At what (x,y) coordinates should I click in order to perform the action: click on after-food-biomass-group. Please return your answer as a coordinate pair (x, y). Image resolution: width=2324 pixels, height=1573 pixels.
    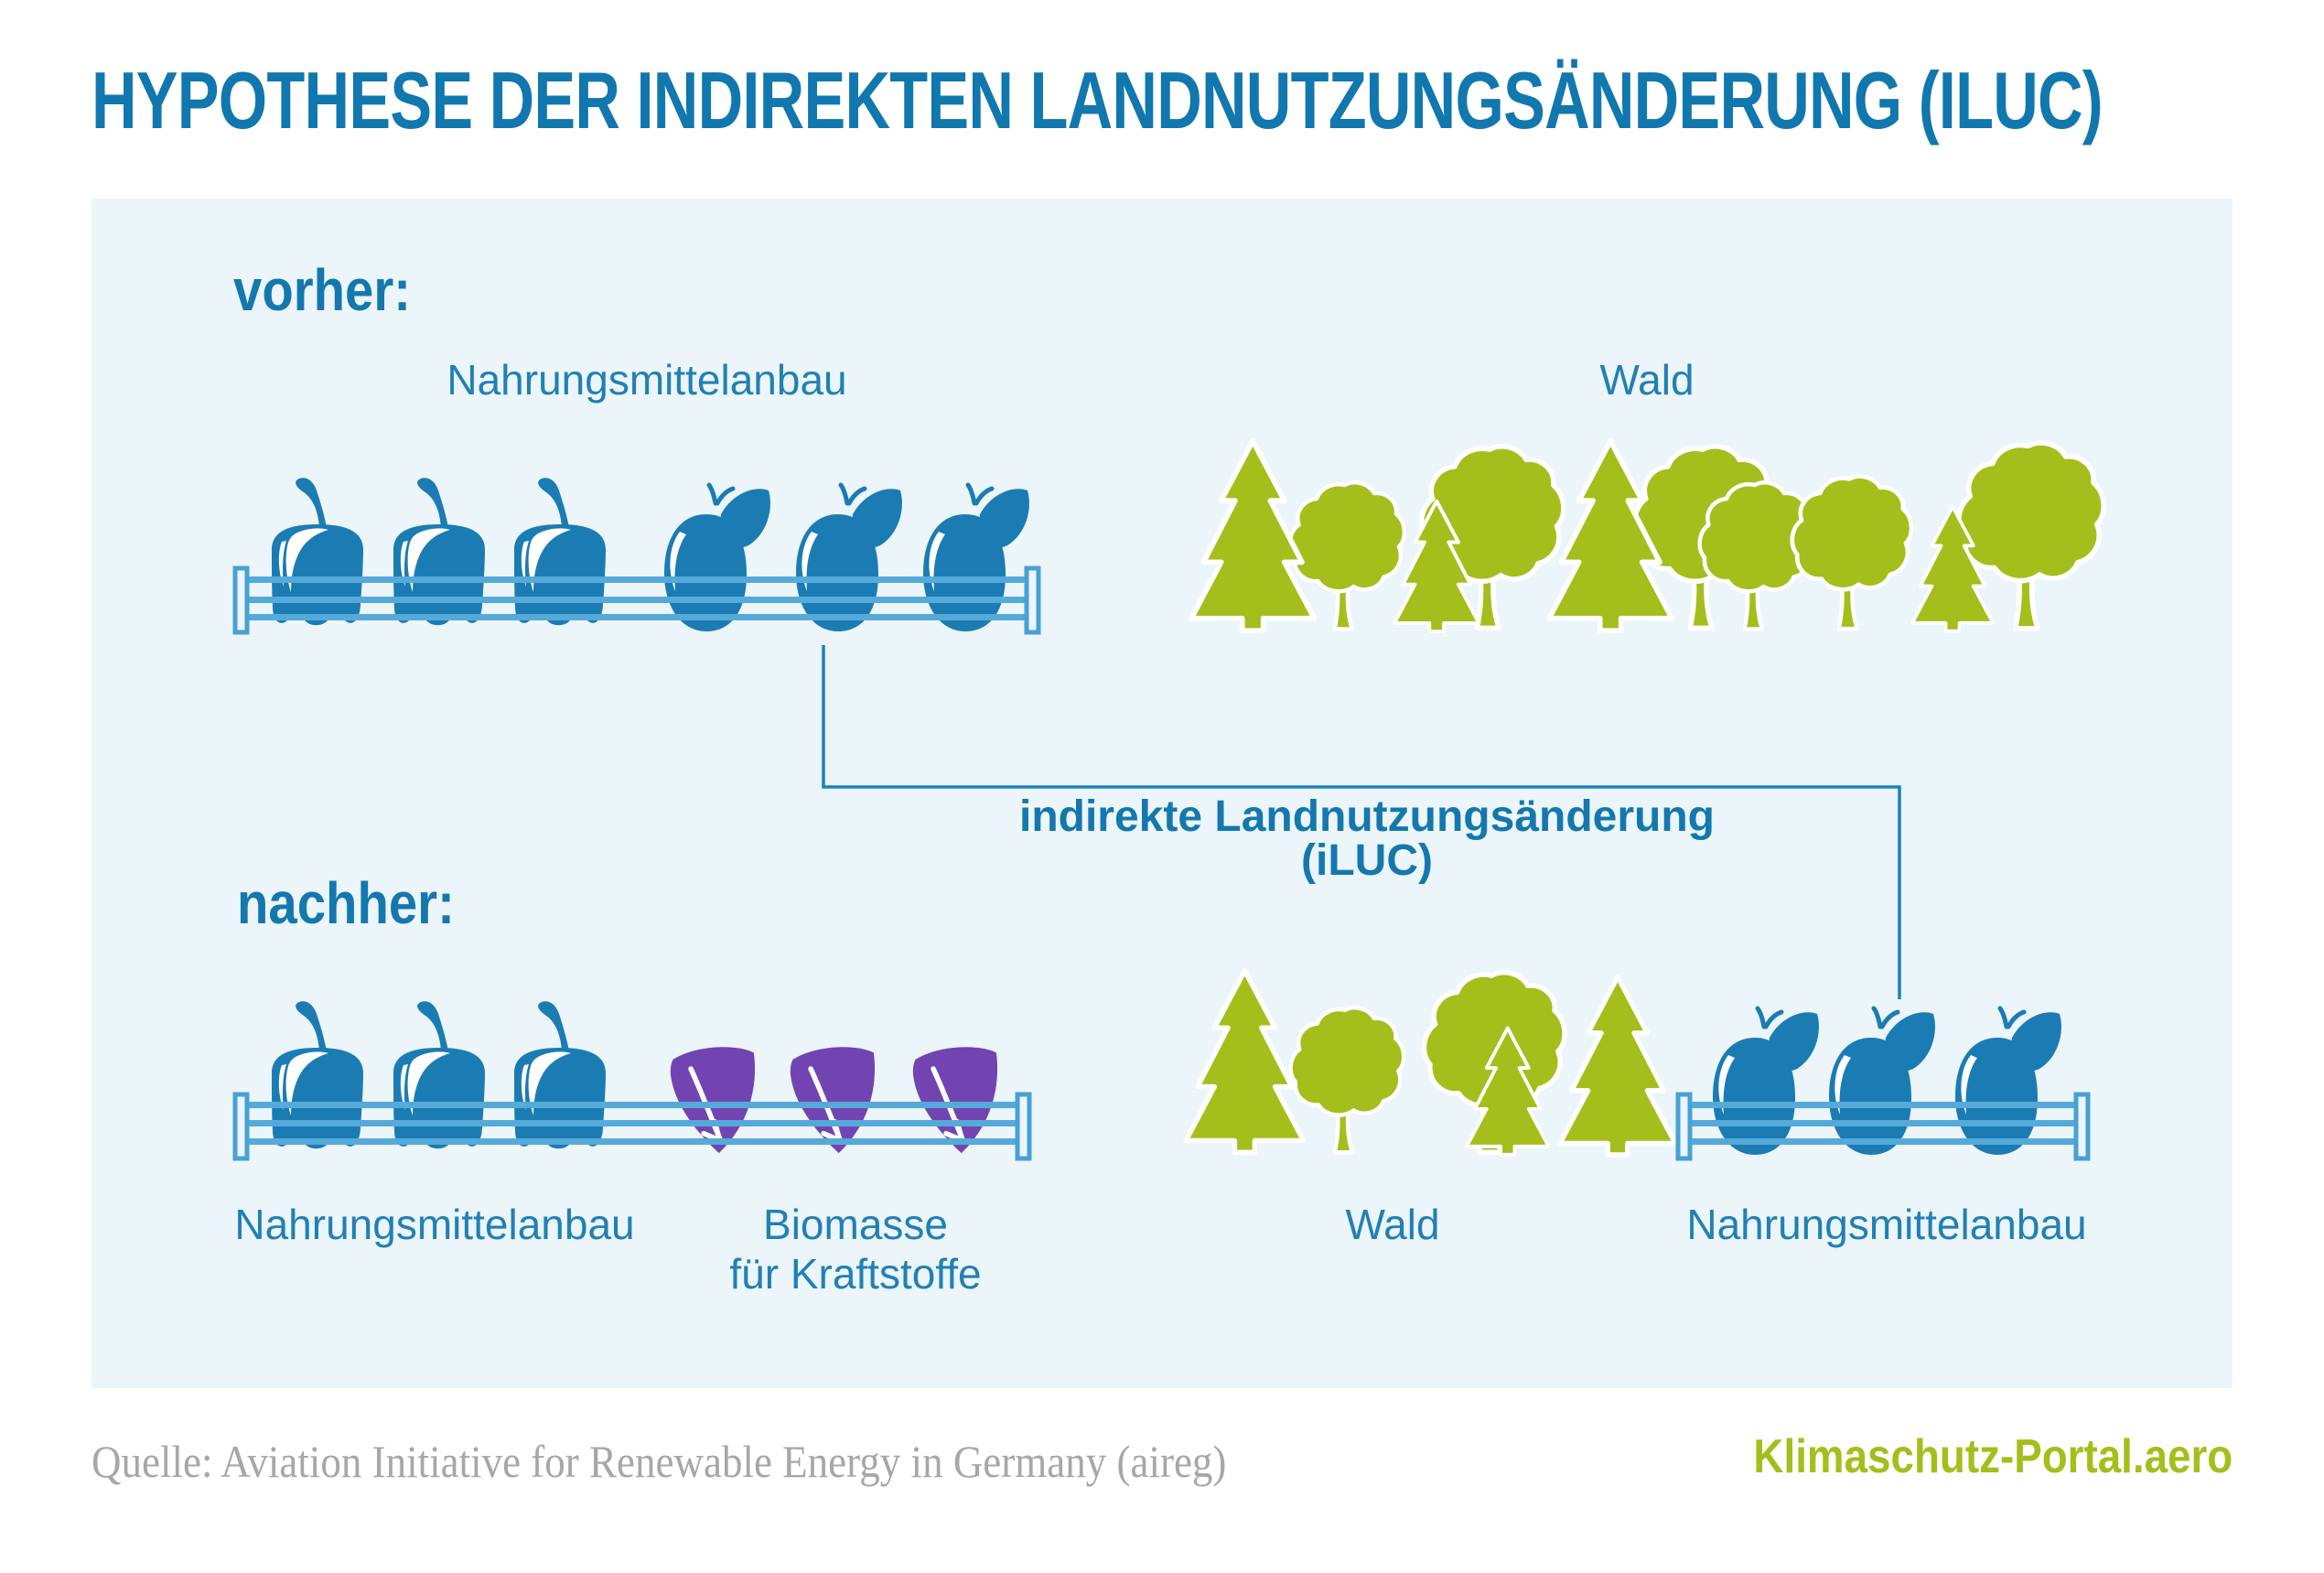
    Looking at the image, I should click on (632, 1081).